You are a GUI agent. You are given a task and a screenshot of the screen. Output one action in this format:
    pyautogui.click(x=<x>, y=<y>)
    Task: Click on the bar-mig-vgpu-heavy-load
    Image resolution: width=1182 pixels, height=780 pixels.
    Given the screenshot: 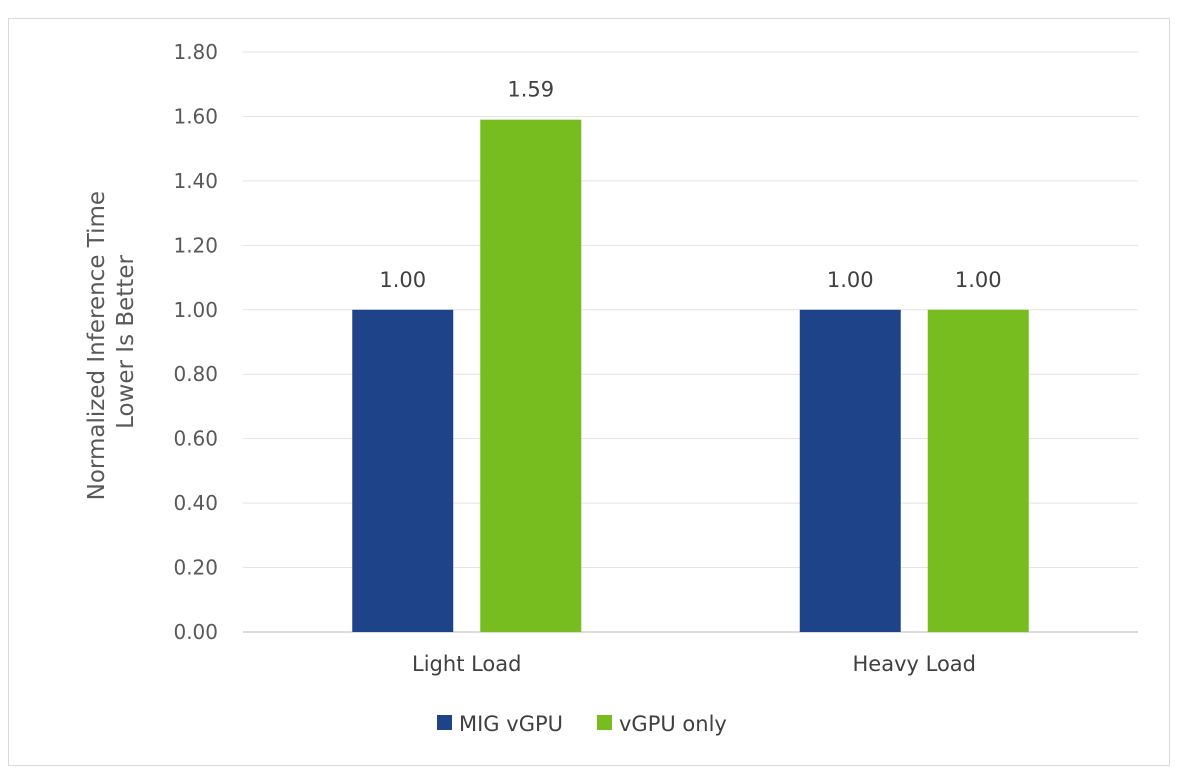 What is the action you would take?
    pyautogui.click(x=850, y=470)
    